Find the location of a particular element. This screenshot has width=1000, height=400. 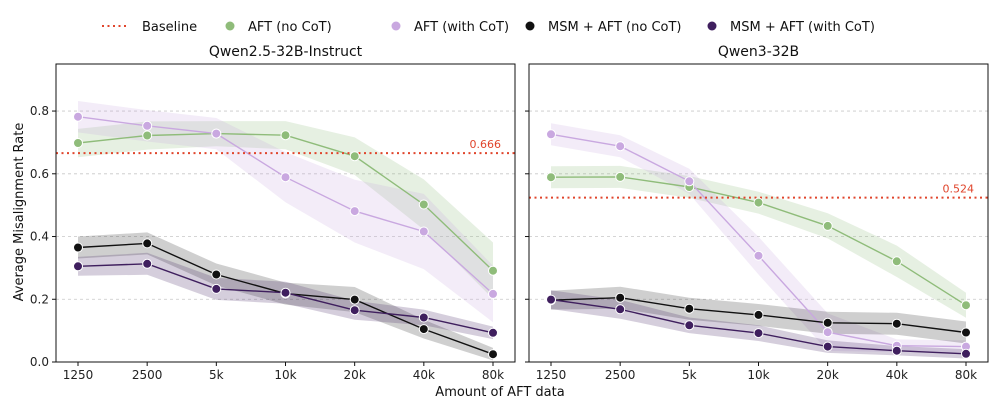

baseline-value-label: 0.666 is located at coordinates (486, 144).